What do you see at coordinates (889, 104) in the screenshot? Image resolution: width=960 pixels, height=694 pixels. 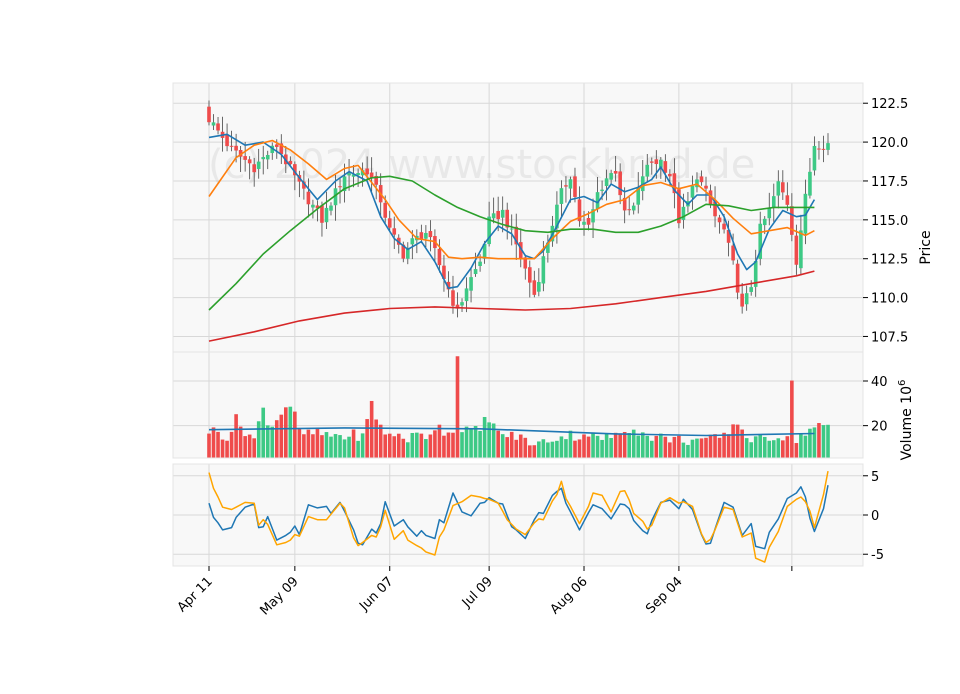 I see `price-tick-label: 122.5` at bounding box center [889, 104].